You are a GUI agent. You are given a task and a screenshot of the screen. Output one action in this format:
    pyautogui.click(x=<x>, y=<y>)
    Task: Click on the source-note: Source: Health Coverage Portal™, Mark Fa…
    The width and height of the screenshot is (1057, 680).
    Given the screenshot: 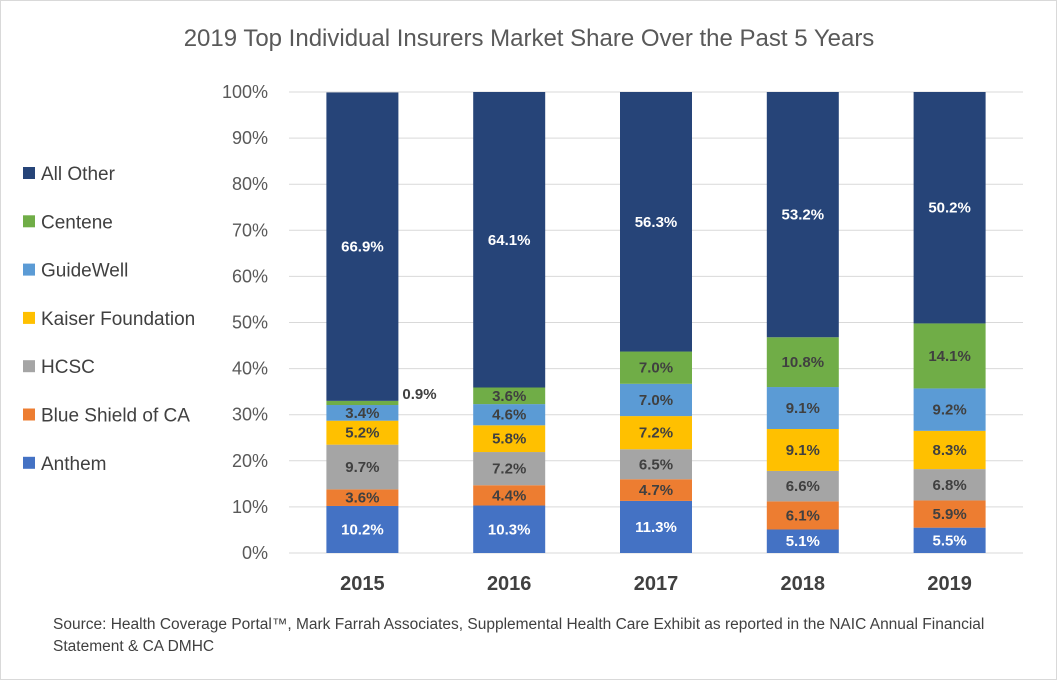 What is the action you would take?
    pyautogui.click(x=519, y=635)
    